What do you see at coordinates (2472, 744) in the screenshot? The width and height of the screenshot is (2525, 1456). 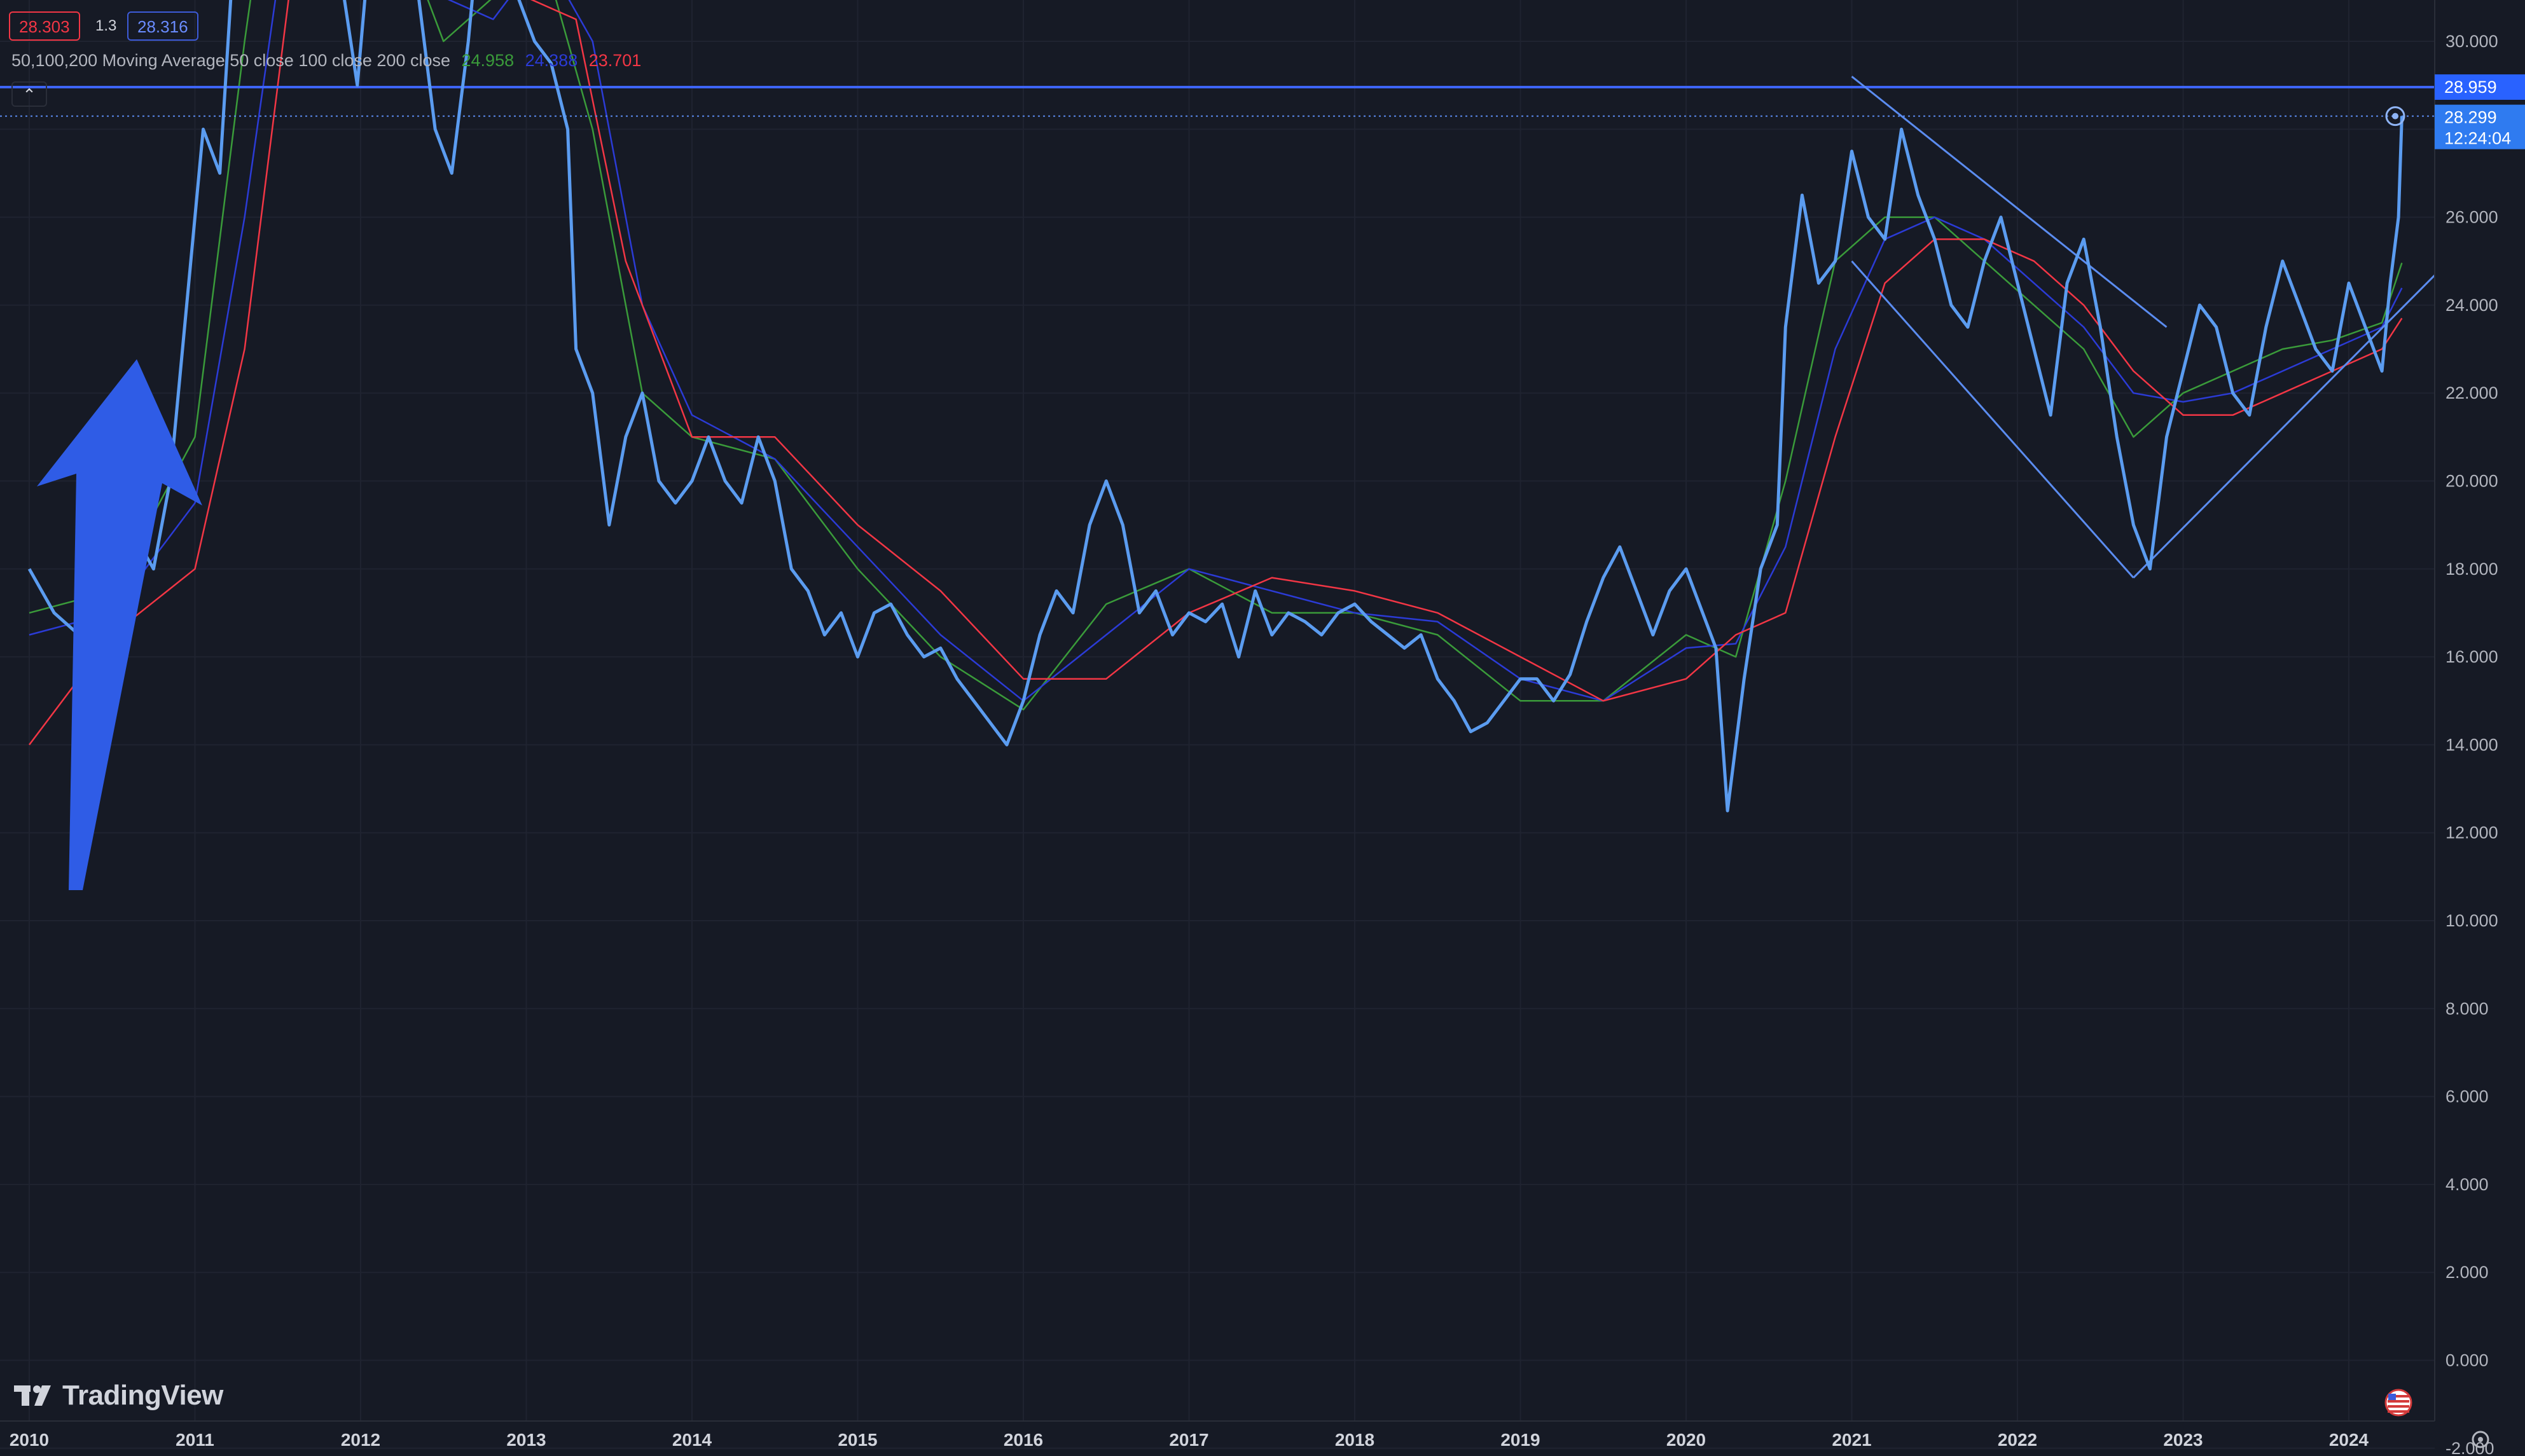 I see `y-tick-label: 14.000` at bounding box center [2472, 744].